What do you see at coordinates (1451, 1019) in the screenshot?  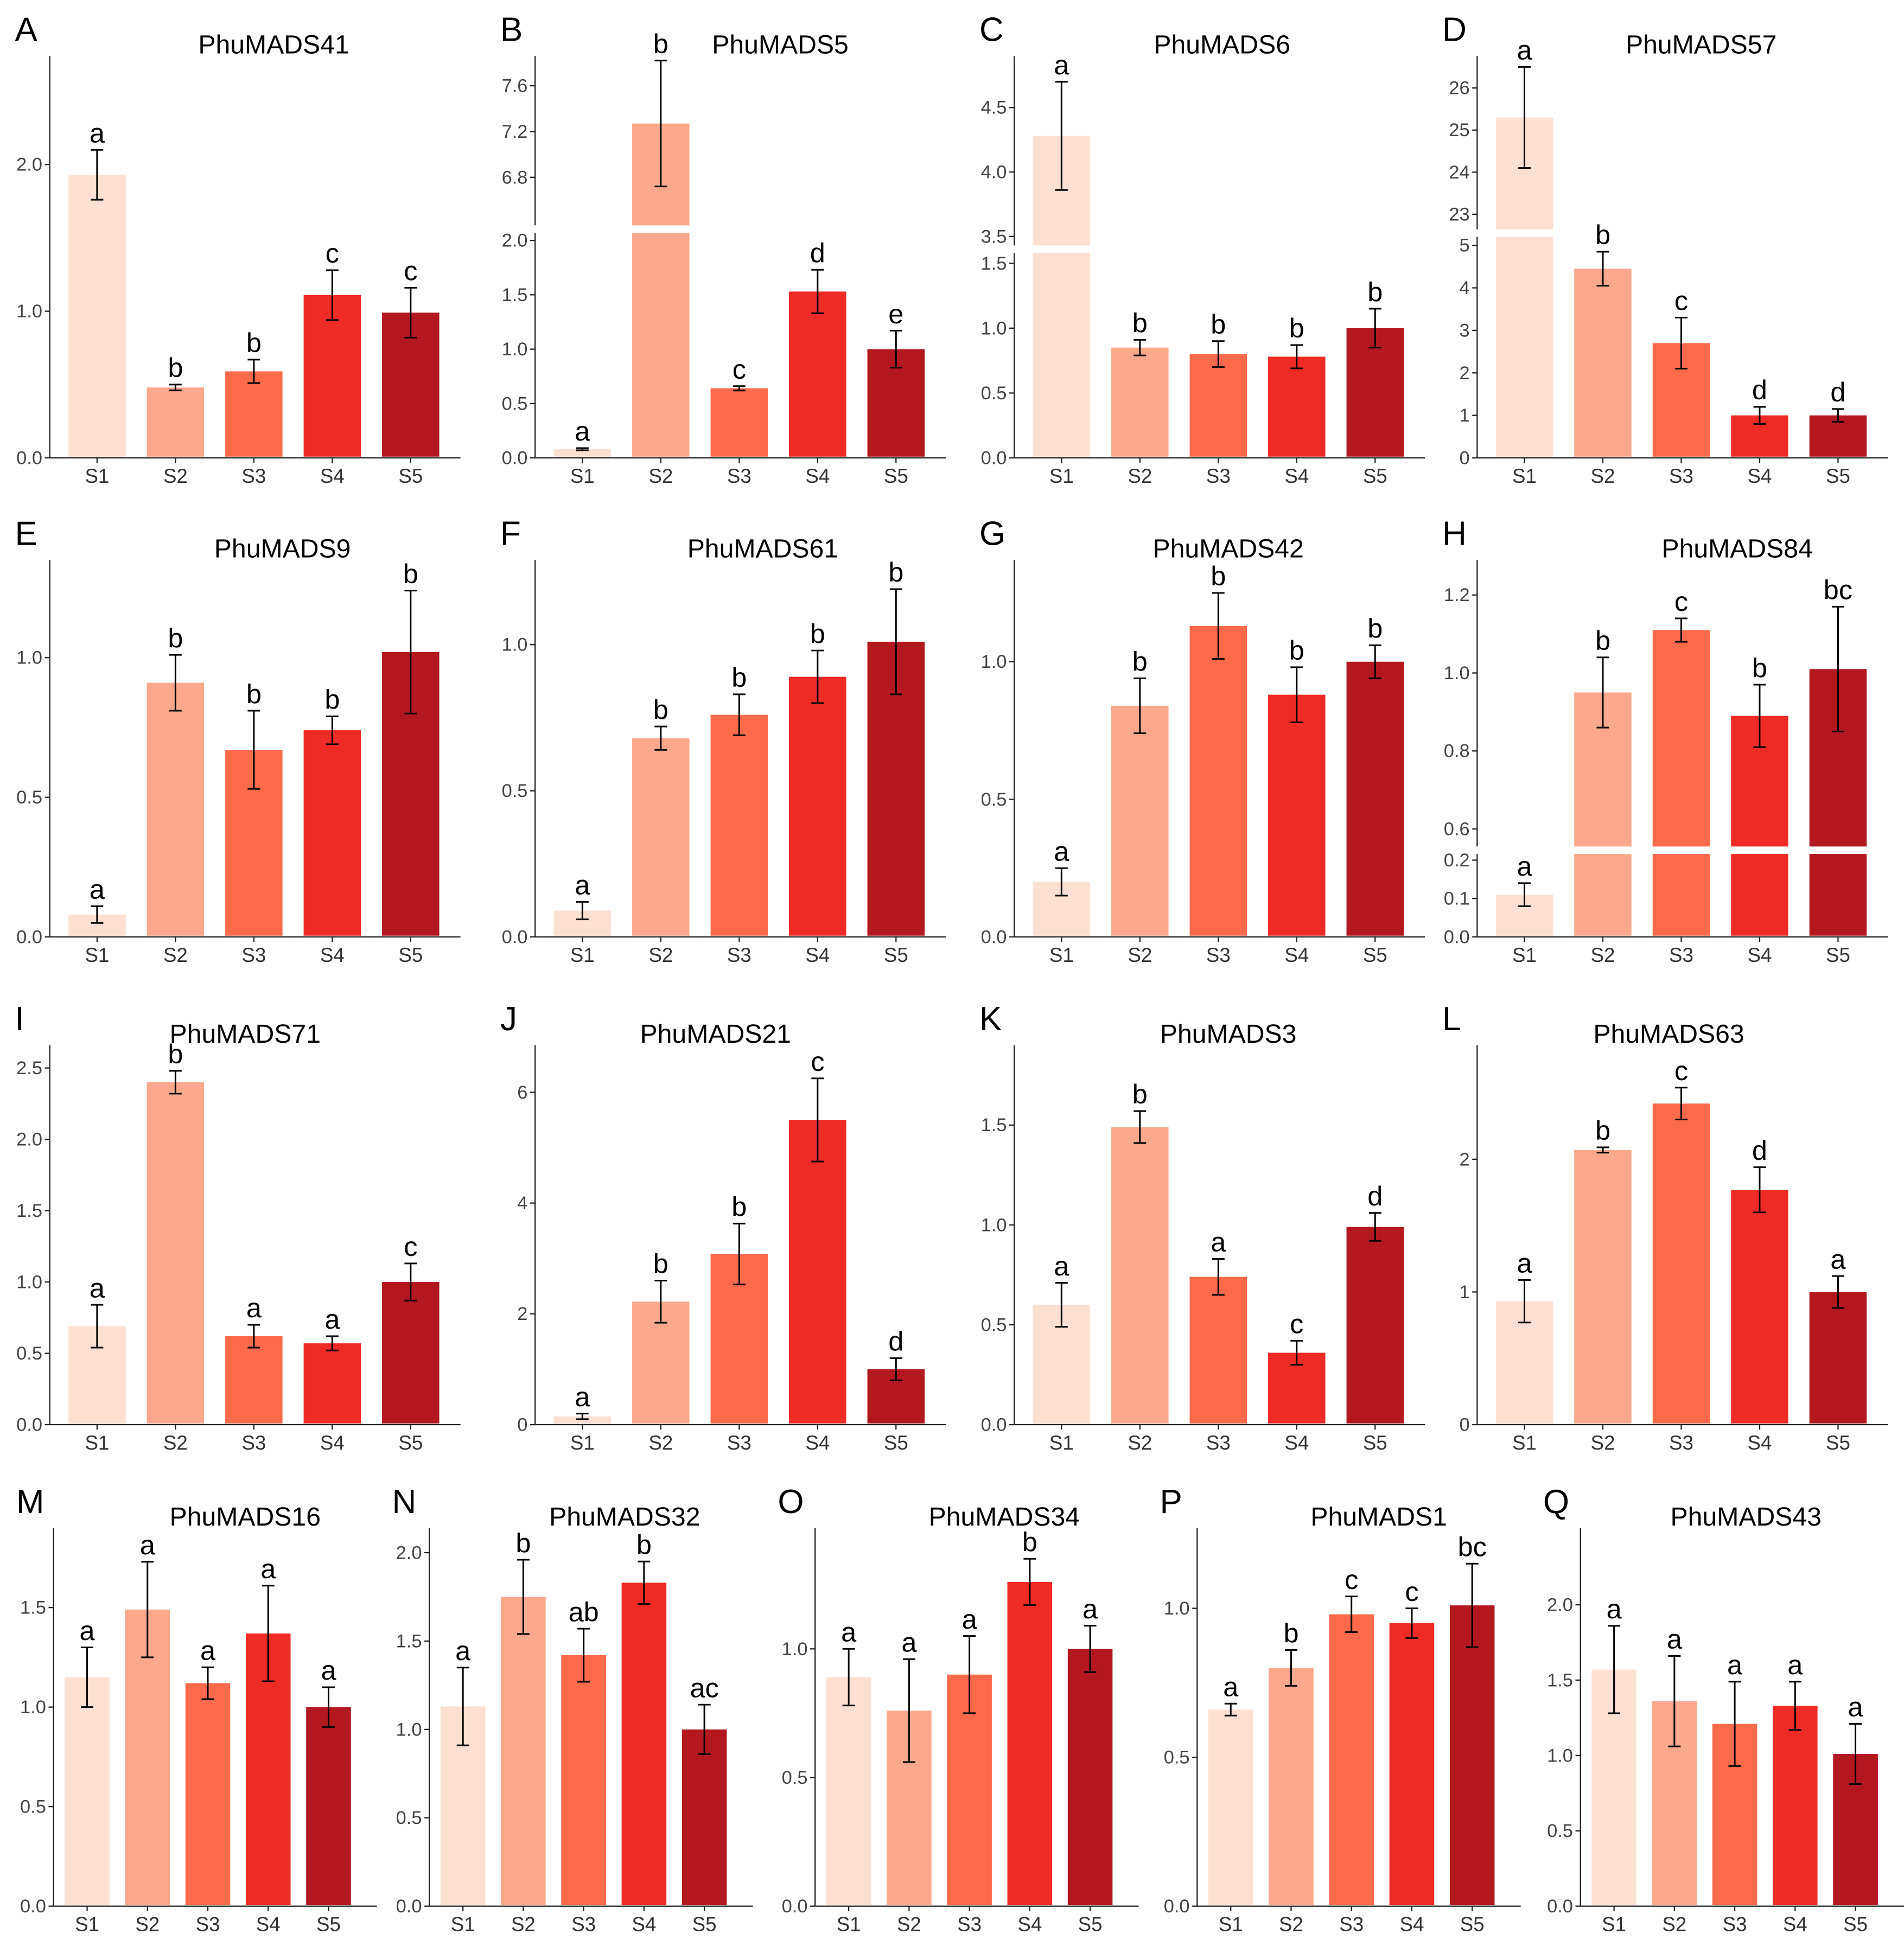 I see `panel-letter: L` at bounding box center [1451, 1019].